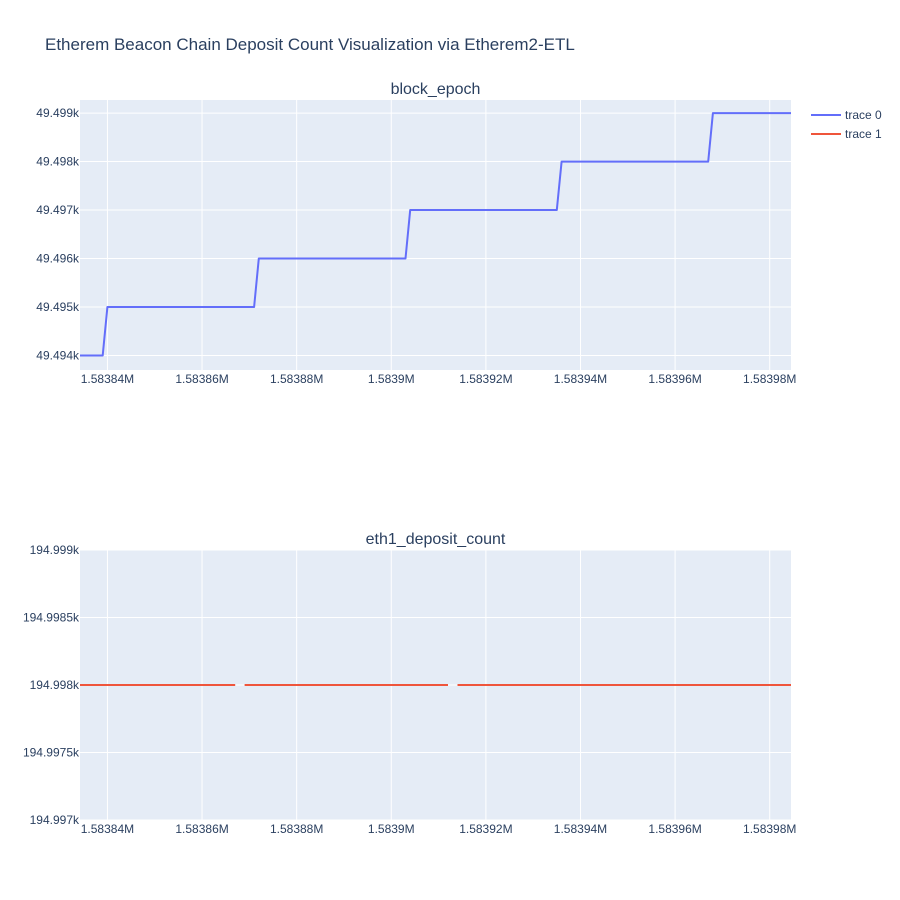  What do you see at coordinates (58, 259) in the screenshot?
I see `y-tick-label: 49.496k` at bounding box center [58, 259].